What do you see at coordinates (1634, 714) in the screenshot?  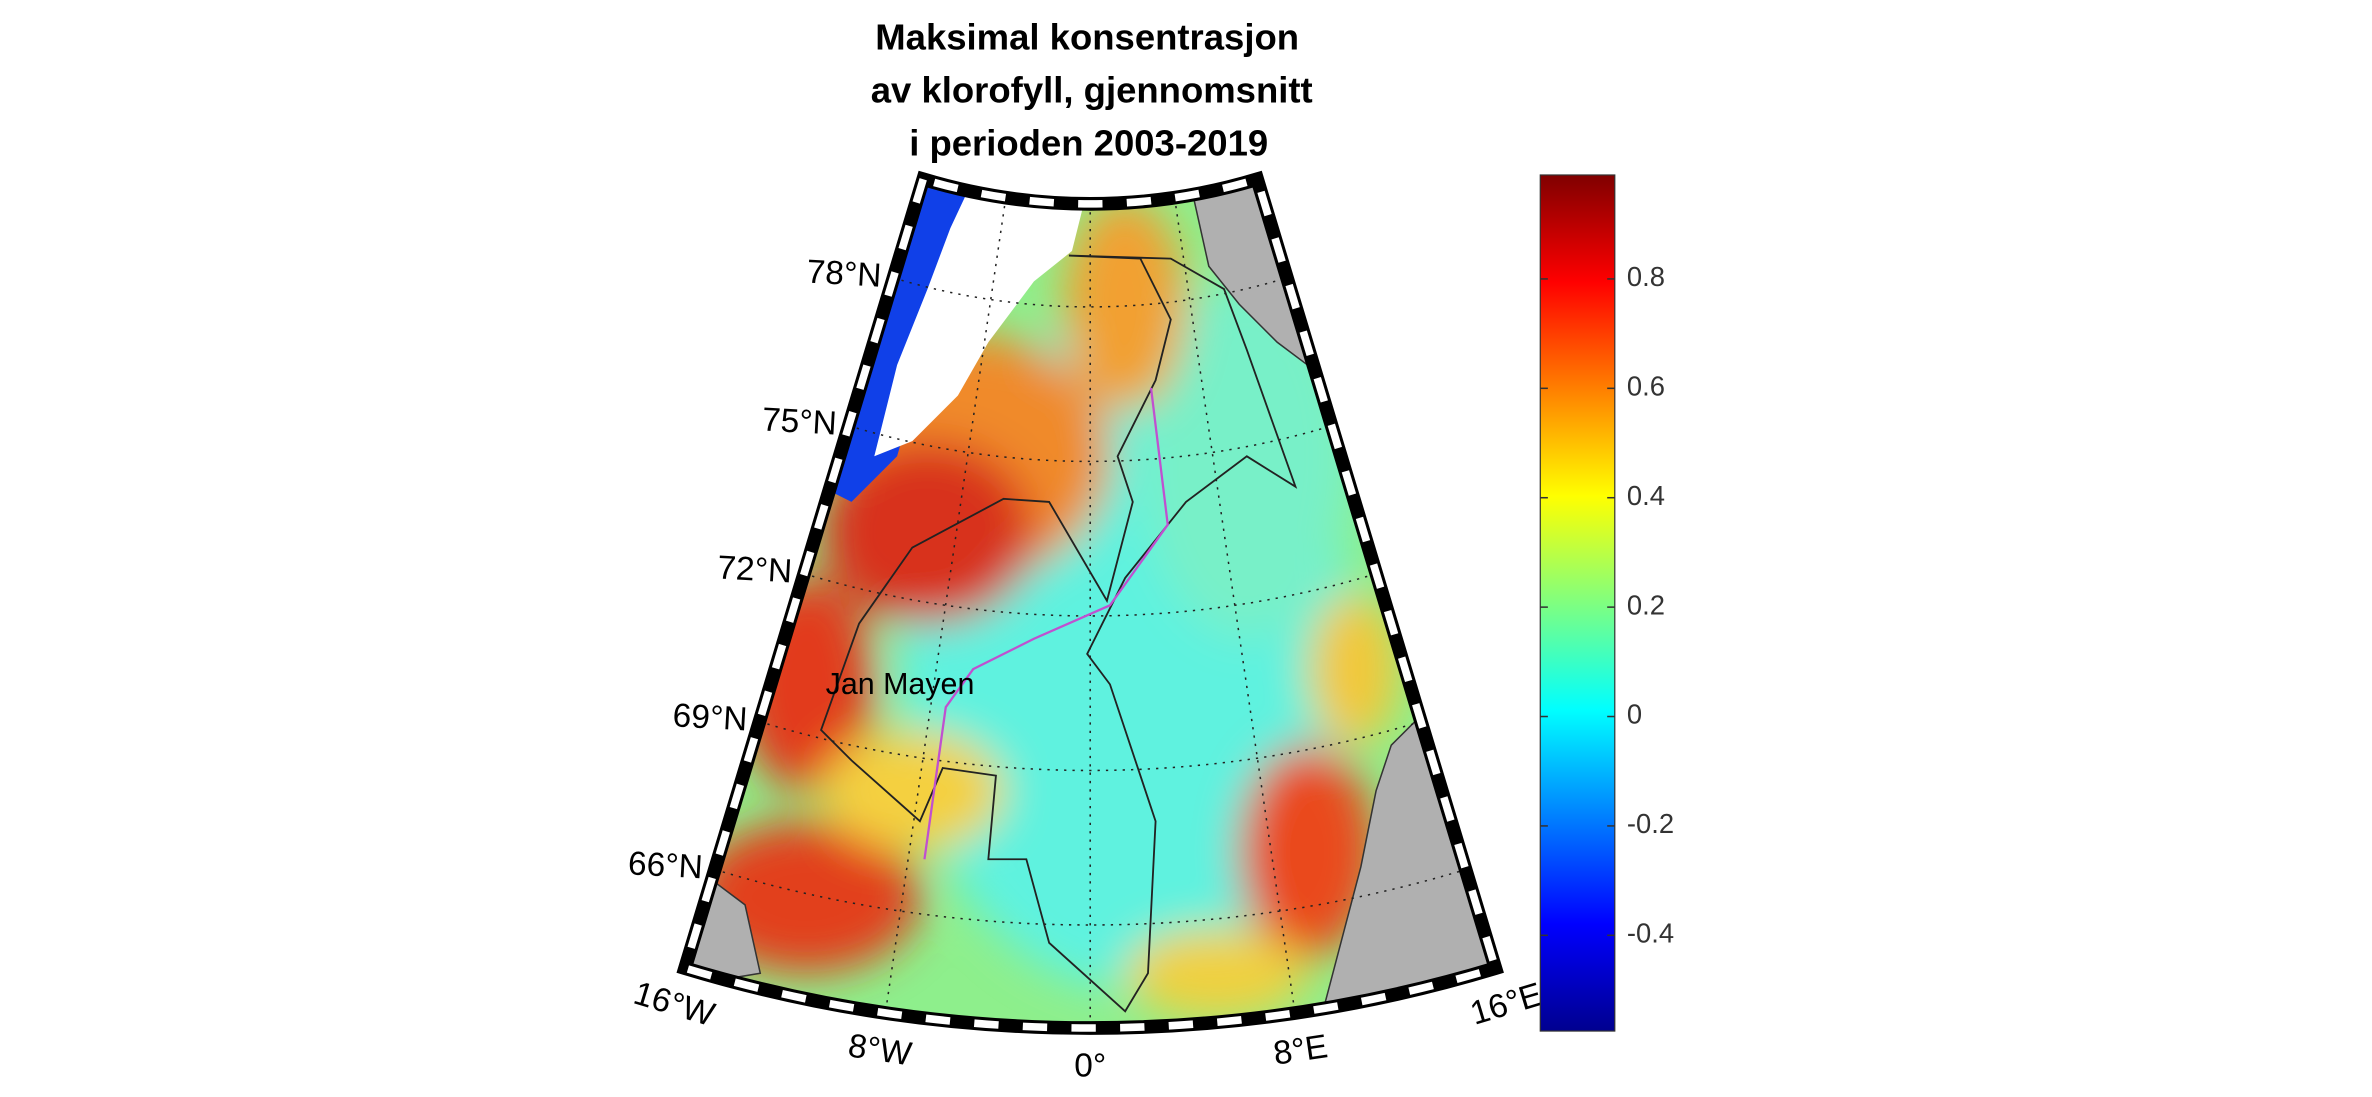 I see `colorbar-tick-label: 0` at bounding box center [1634, 714].